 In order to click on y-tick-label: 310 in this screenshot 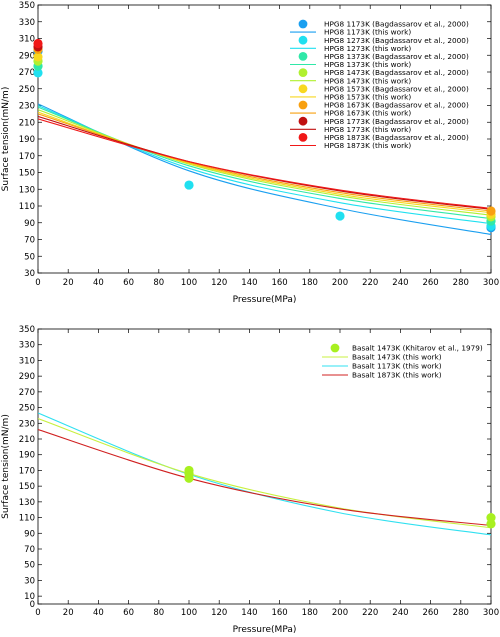, I will do `click(27, 40)`.